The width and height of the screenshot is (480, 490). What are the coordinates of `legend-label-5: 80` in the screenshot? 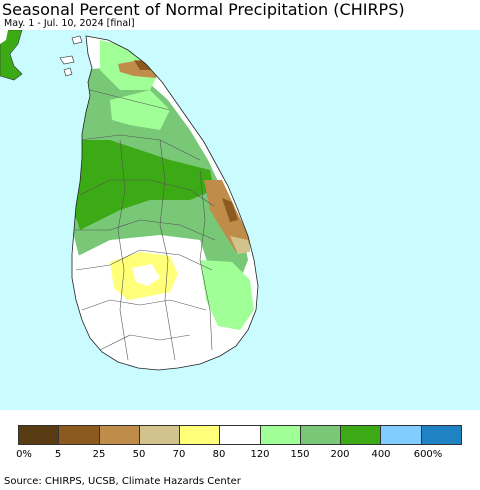 It's located at (219, 454).